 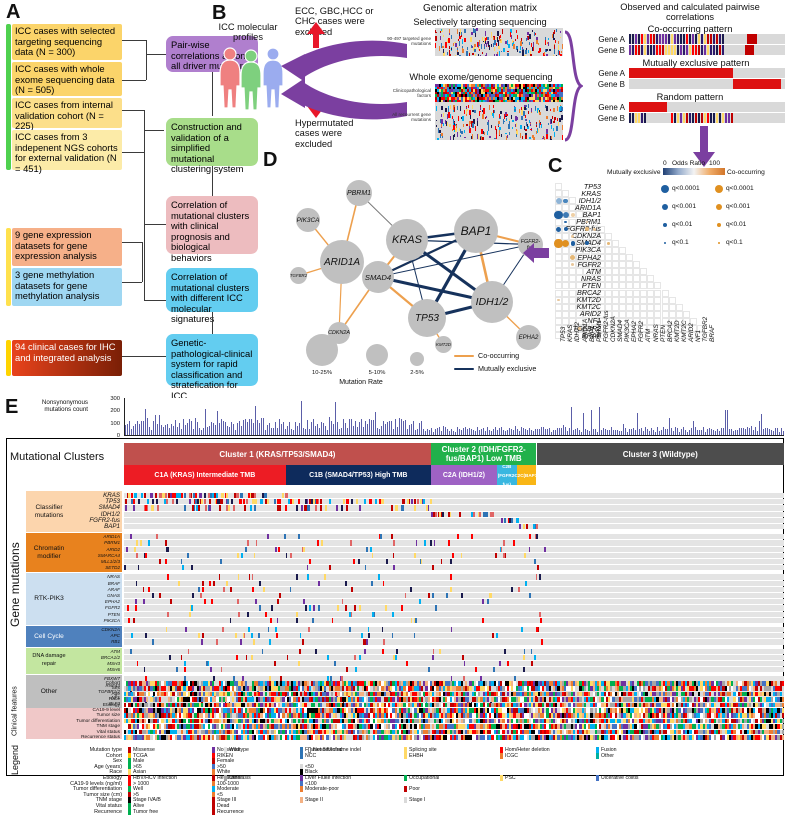 I want to click on gene-node: PIK3CA, so click(x=308, y=220).